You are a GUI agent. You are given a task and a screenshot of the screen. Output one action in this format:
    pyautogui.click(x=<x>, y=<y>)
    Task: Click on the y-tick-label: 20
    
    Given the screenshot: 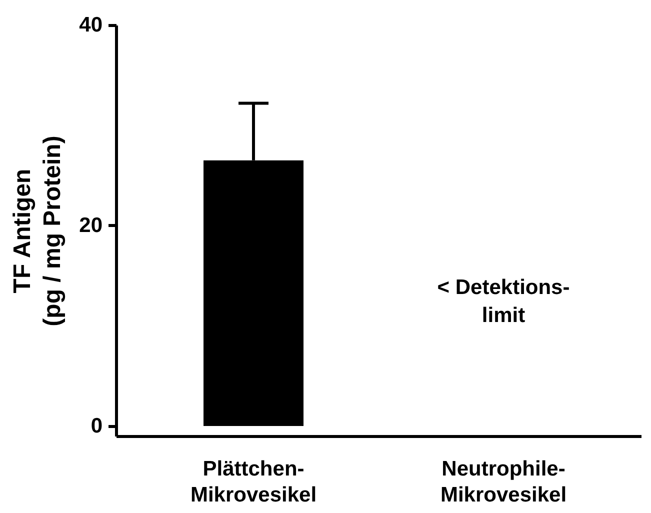 What is the action you would take?
    pyautogui.click(x=90, y=225)
    